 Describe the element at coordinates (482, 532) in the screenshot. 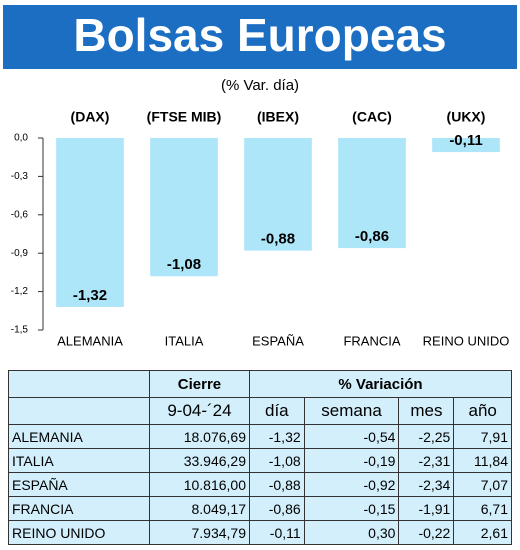

I see `table-cell: 2,61` at that location.